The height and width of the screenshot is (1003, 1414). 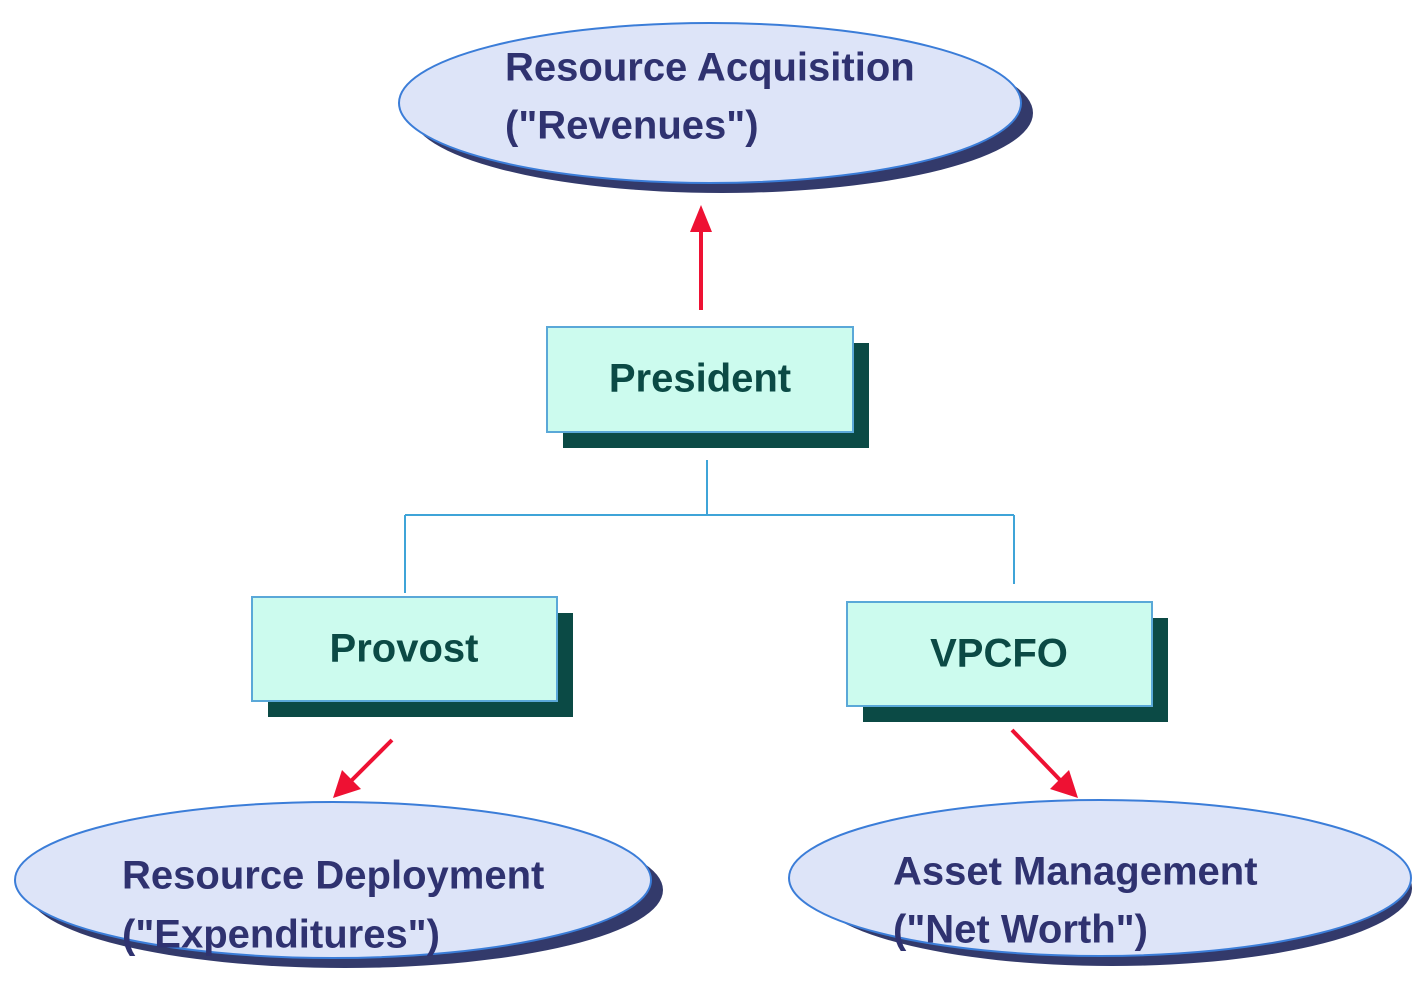 I want to click on node-text: Asset Management, so click(x=1075, y=872).